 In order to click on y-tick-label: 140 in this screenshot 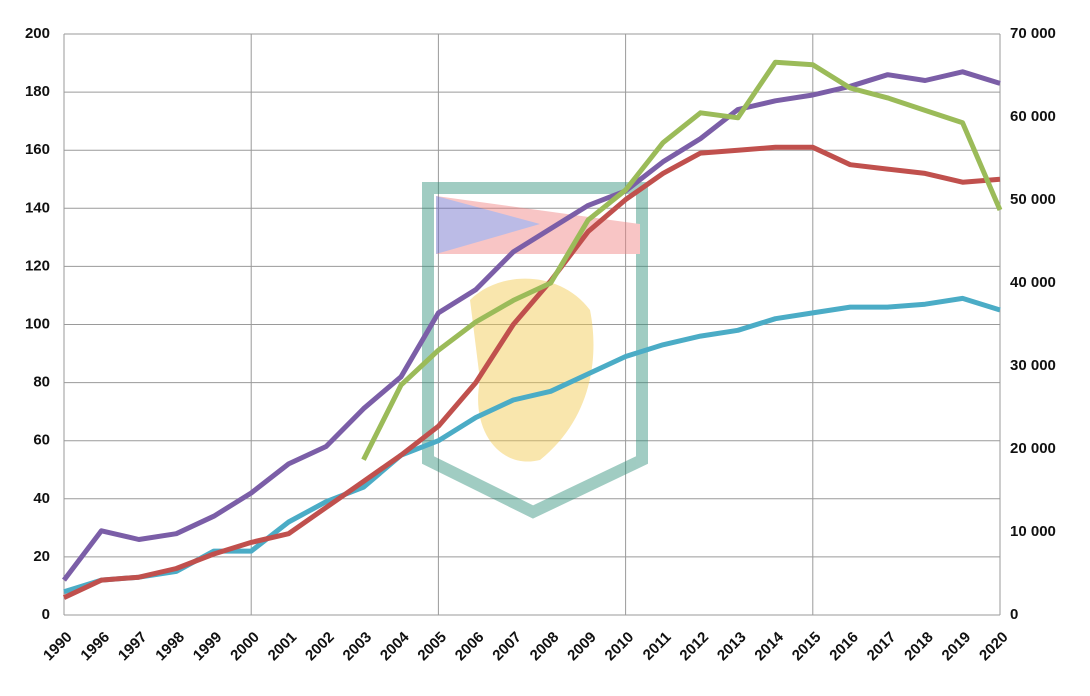, I will do `click(37, 207)`.